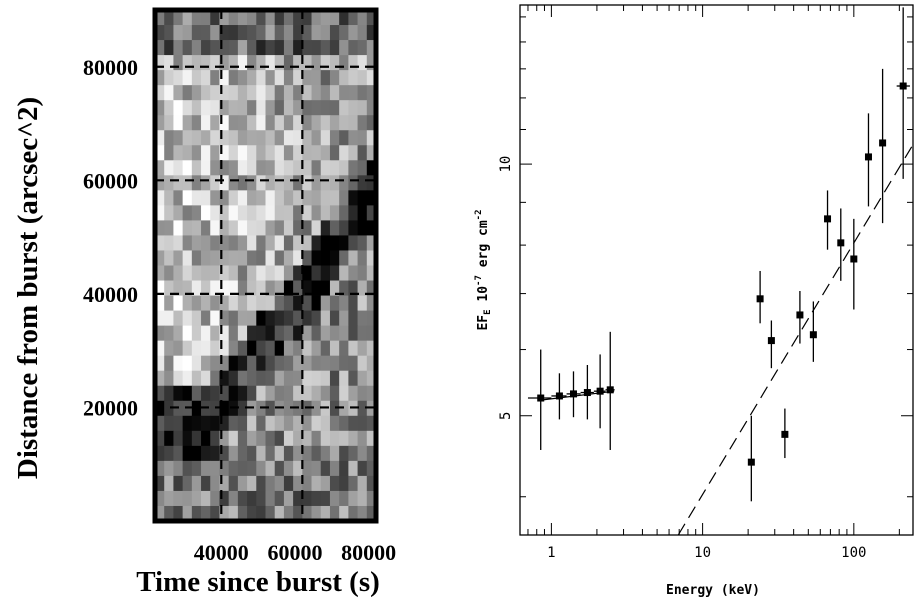 This screenshot has width=914, height=600. What do you see at coordinates (258, 582) in the screenshot?
I see `heatmap-x-axis-label: Time since burst (s)` at bounding box center [258, 582].